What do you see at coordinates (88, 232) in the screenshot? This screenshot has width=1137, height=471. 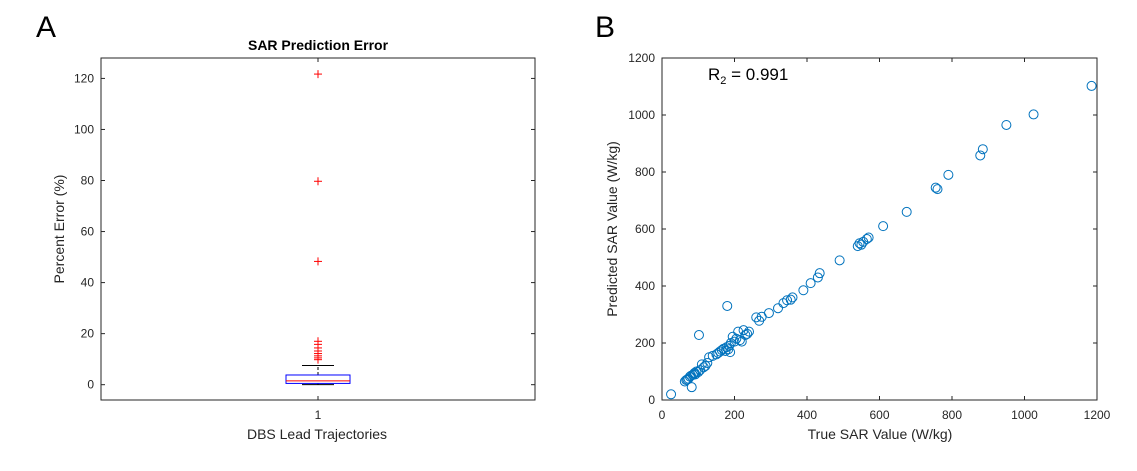 I see `box-y-tick-label: 60` at bounding box center [88, 232].